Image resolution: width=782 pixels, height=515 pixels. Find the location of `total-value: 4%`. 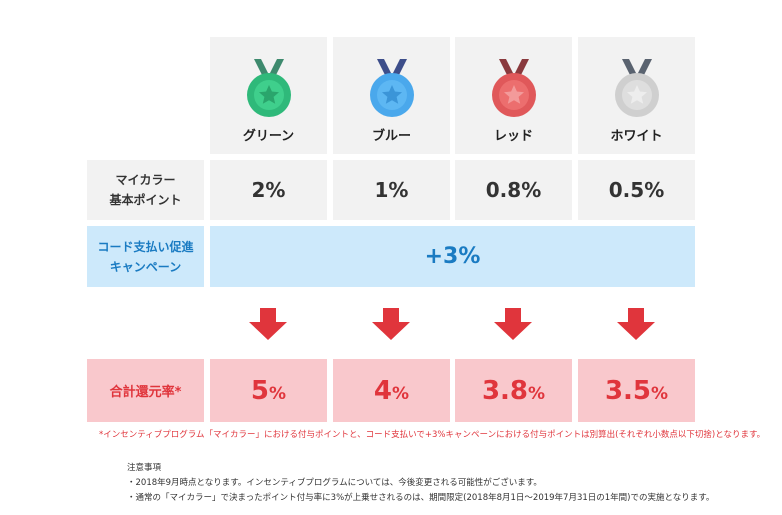

total-value: 4% is located at coordinates (391, 391).